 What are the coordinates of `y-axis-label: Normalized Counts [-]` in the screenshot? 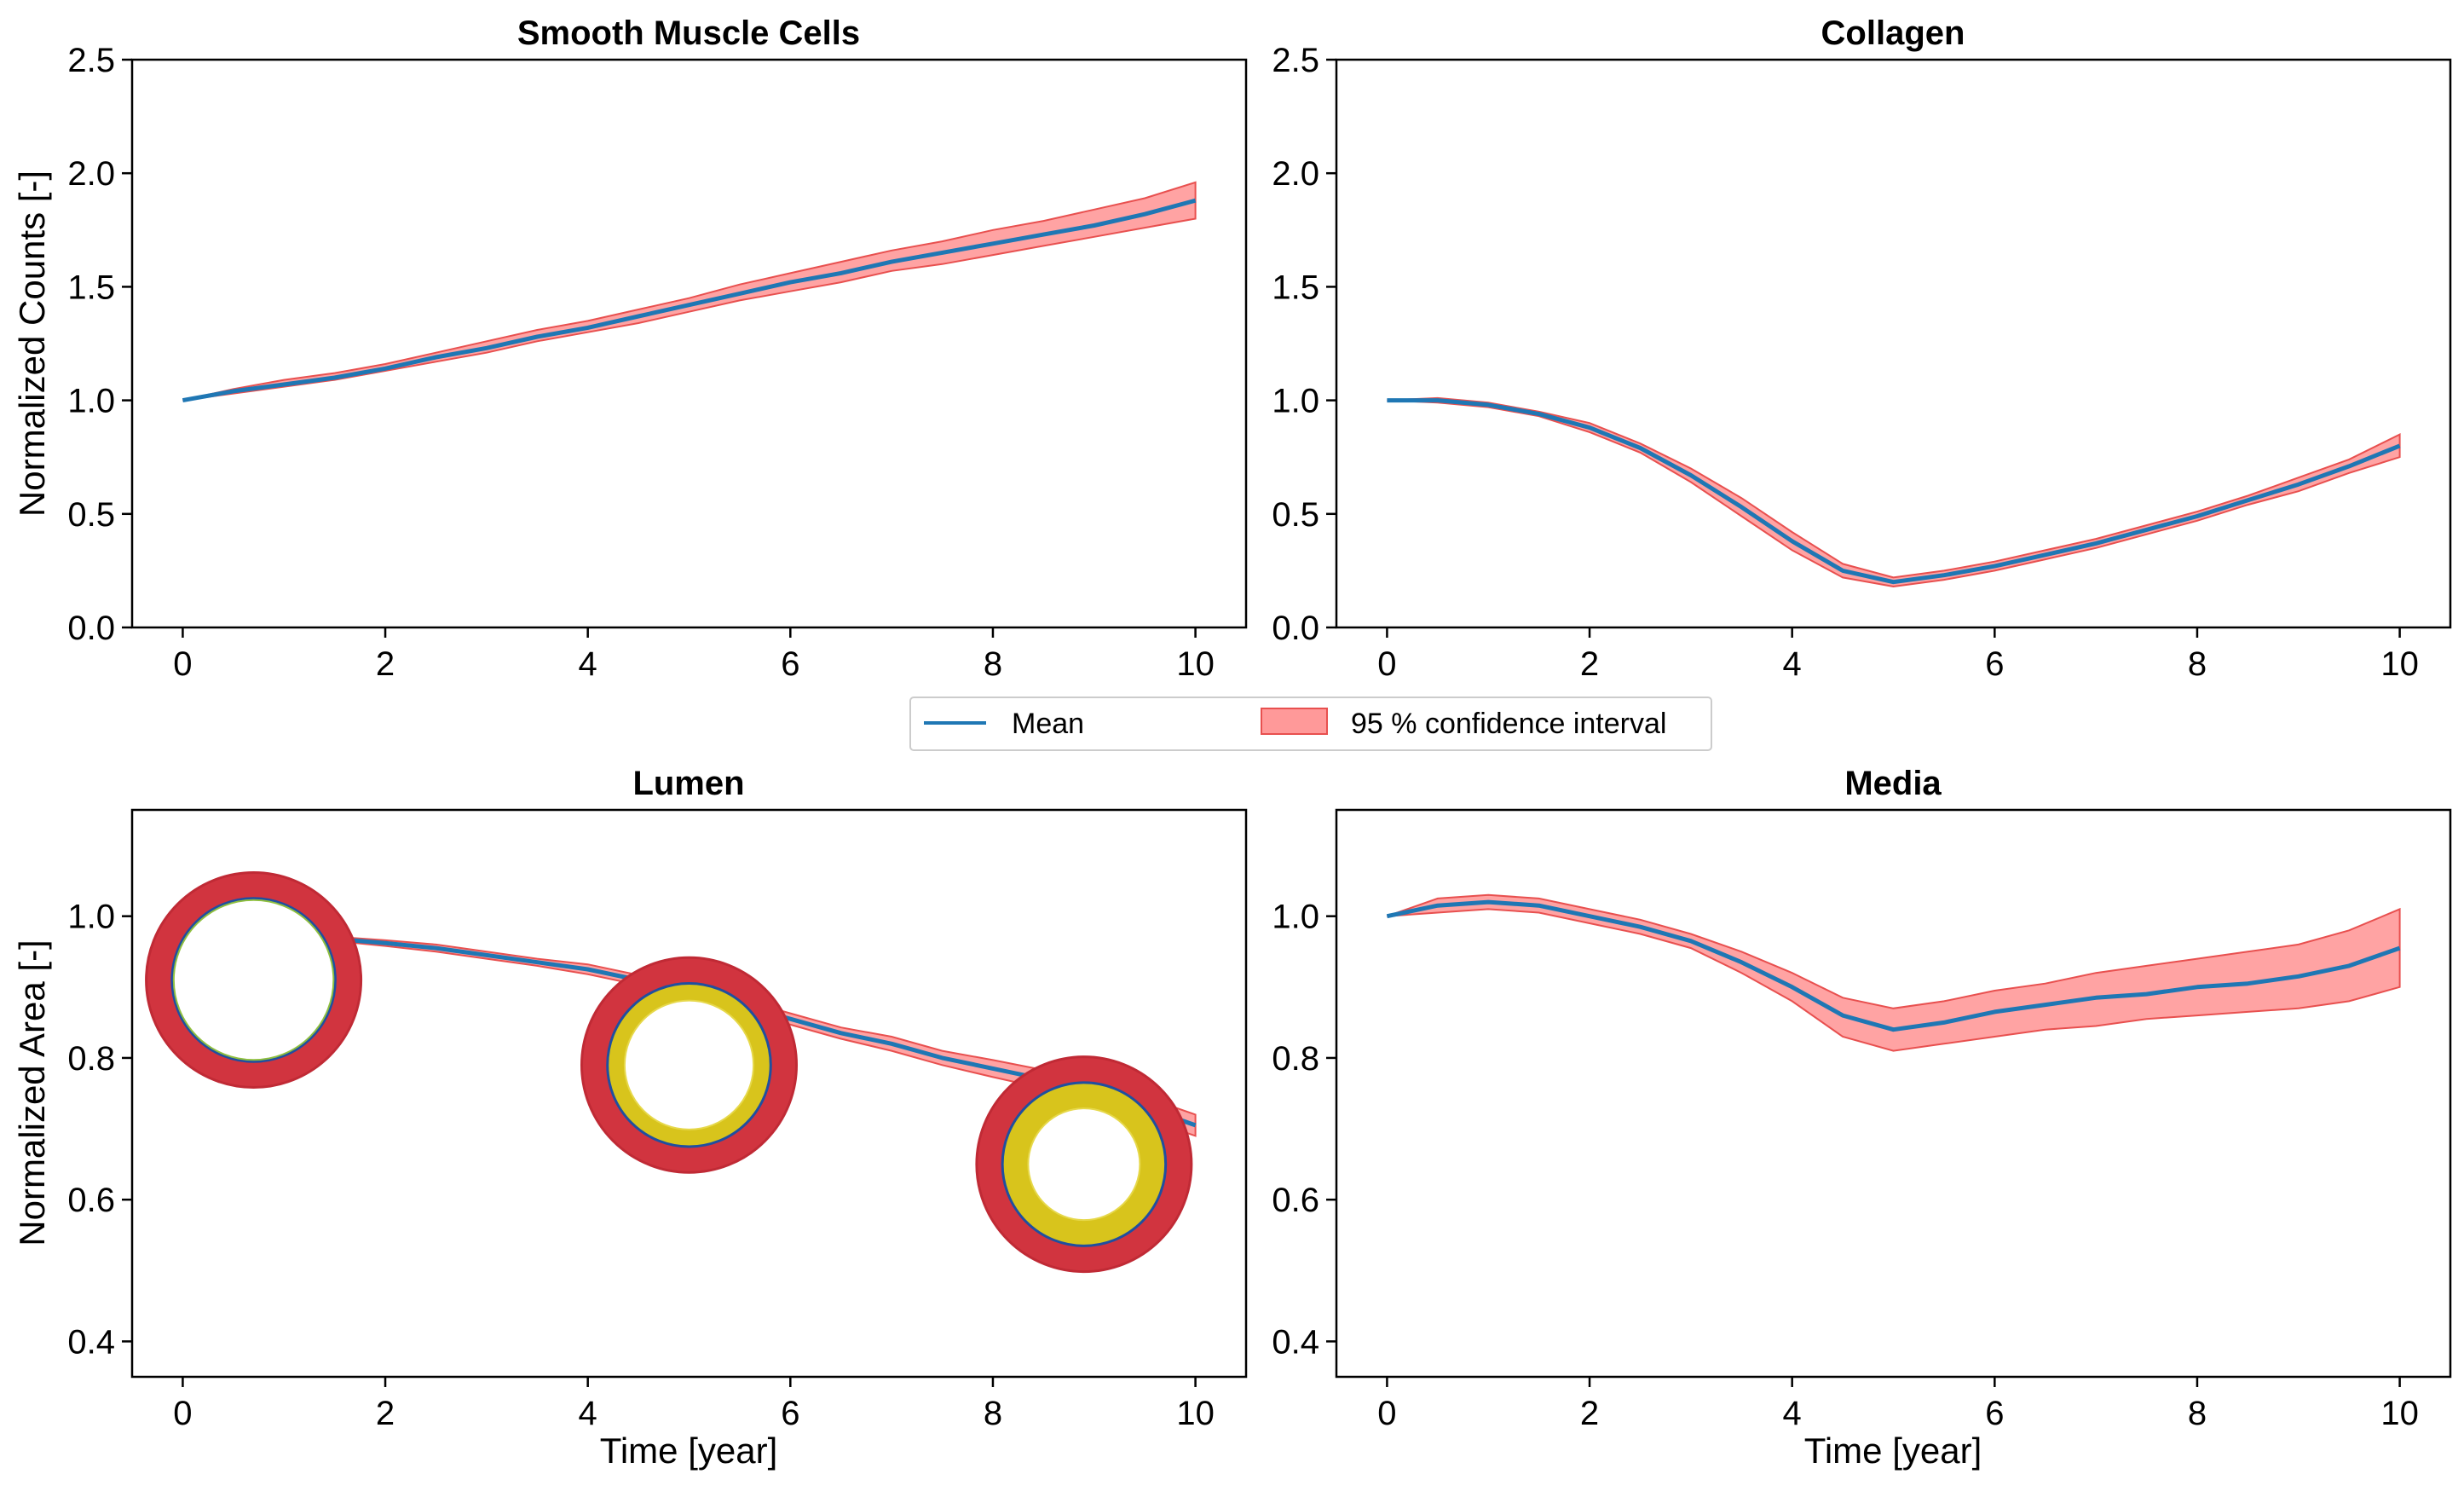 It's located at (32, 344).